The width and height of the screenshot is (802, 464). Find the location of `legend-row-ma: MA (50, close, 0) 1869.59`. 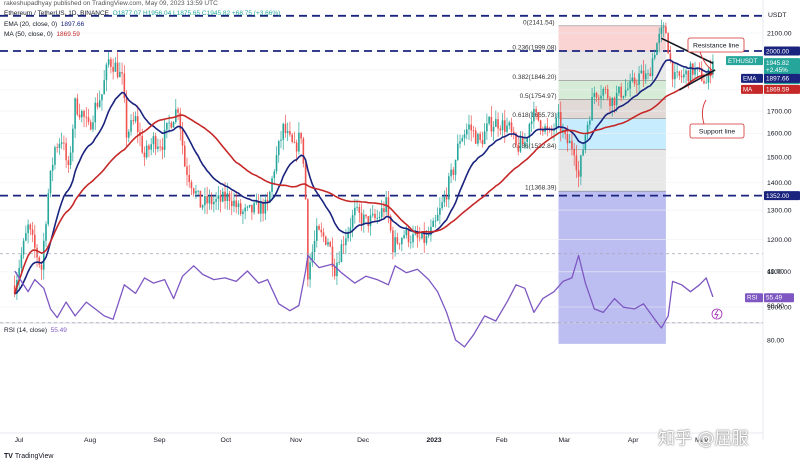

legend-row-ma: MA (50, close, 0) 1869.59 is located at coordinates (42, 34).